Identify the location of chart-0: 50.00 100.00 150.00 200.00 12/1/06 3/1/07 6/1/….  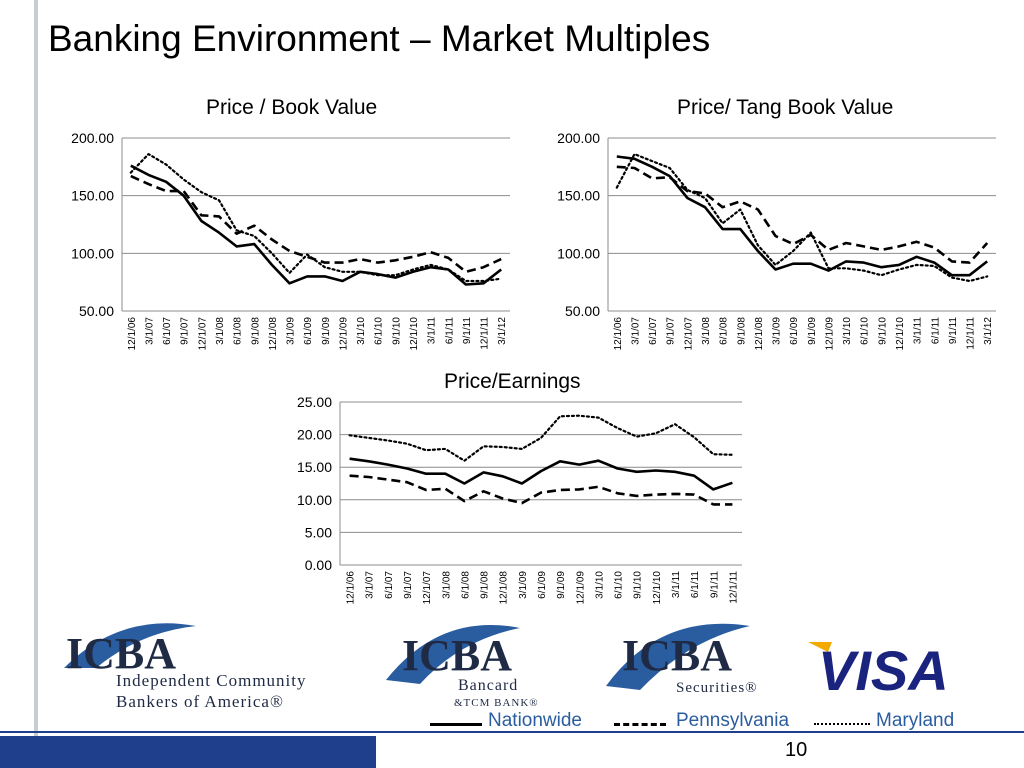
(290, 240).